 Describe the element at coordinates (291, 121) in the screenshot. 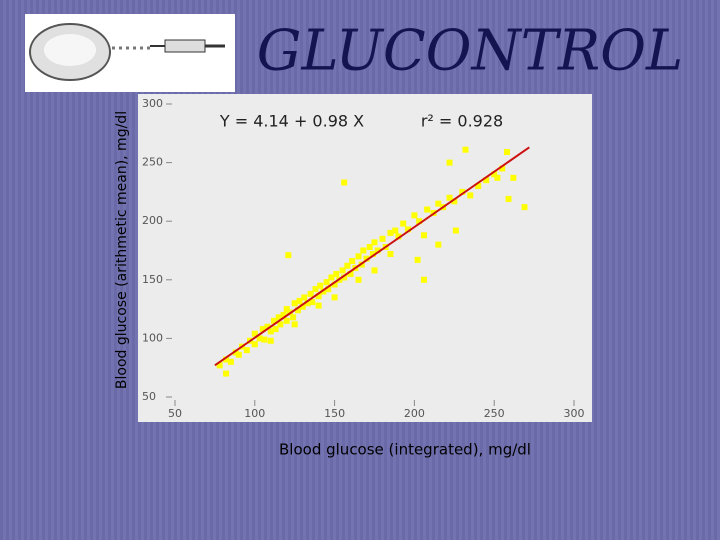

I see `equation: Y = 4.14 + 0.98 X` at that location.